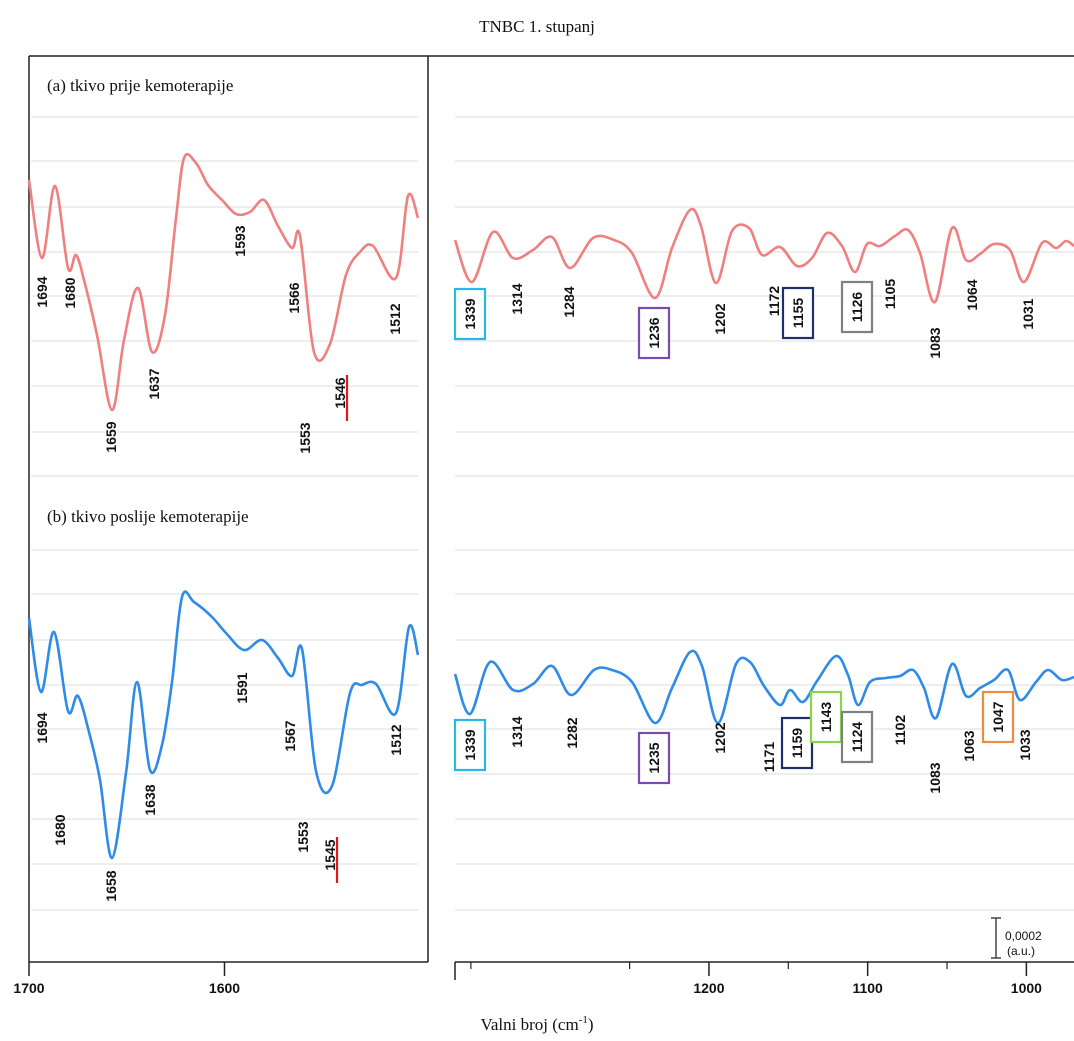 This screenshot has height=1041, width=1074. Describe the element at coordinates (154, 383) in the screenshot. I see `peak-label-1637: 1637` at that location.